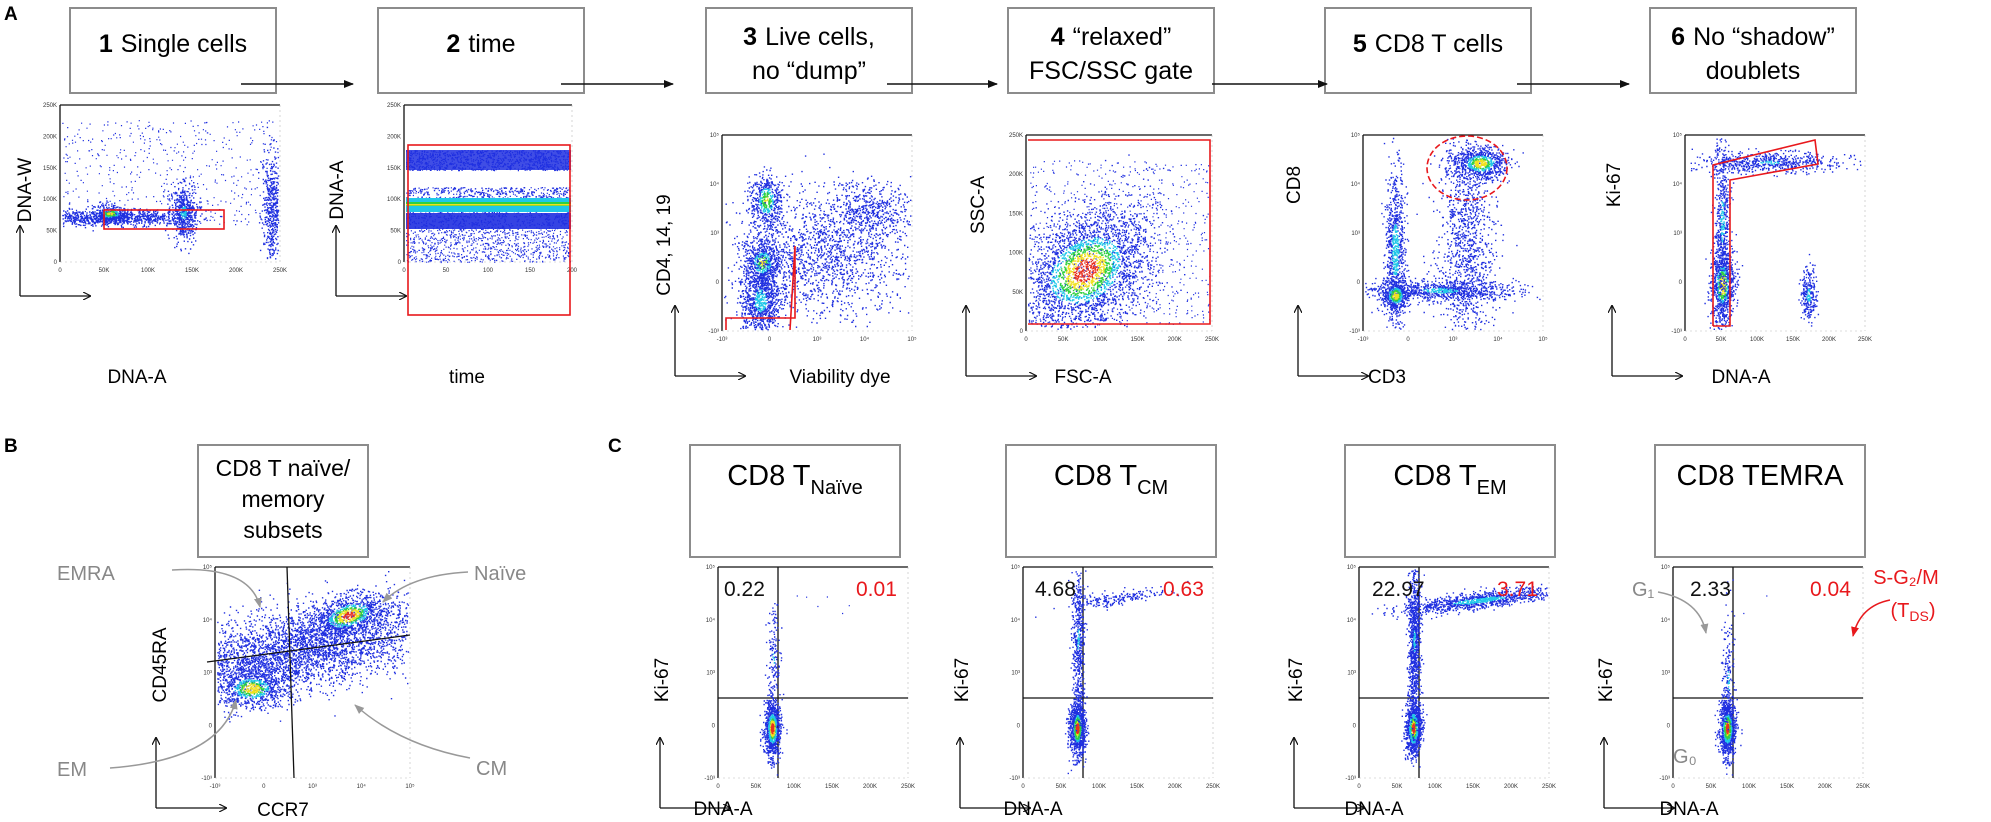  I want to click on no-doublets-gate, so click(1765, 233).